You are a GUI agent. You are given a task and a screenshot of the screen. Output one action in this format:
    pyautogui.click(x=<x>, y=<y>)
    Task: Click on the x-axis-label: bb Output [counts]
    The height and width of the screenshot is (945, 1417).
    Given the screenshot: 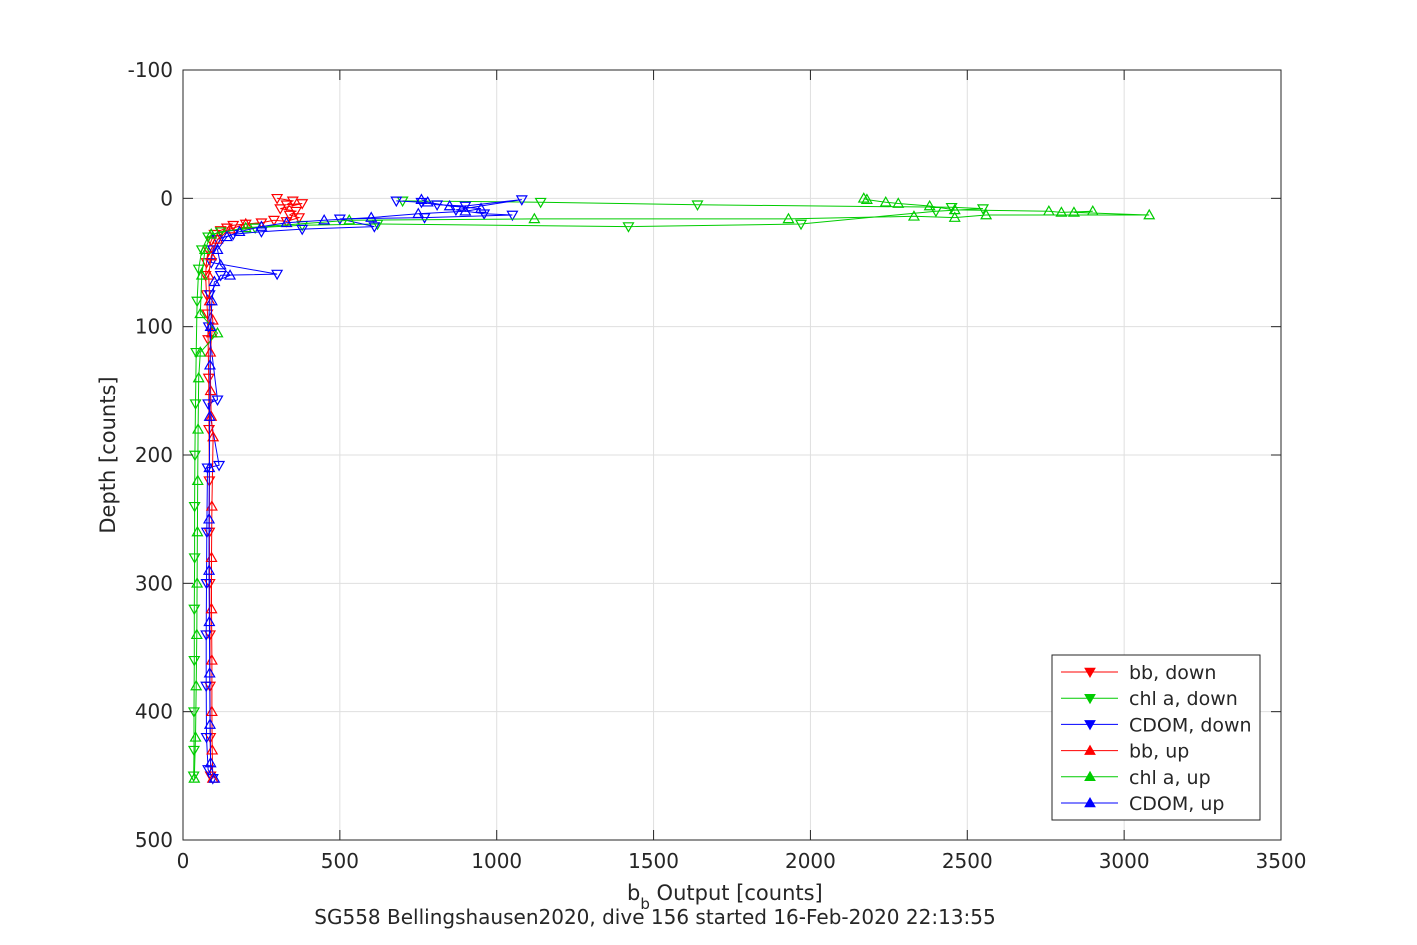 What is the action you would take?
    pyautogui.click(x=725, y=897)
    